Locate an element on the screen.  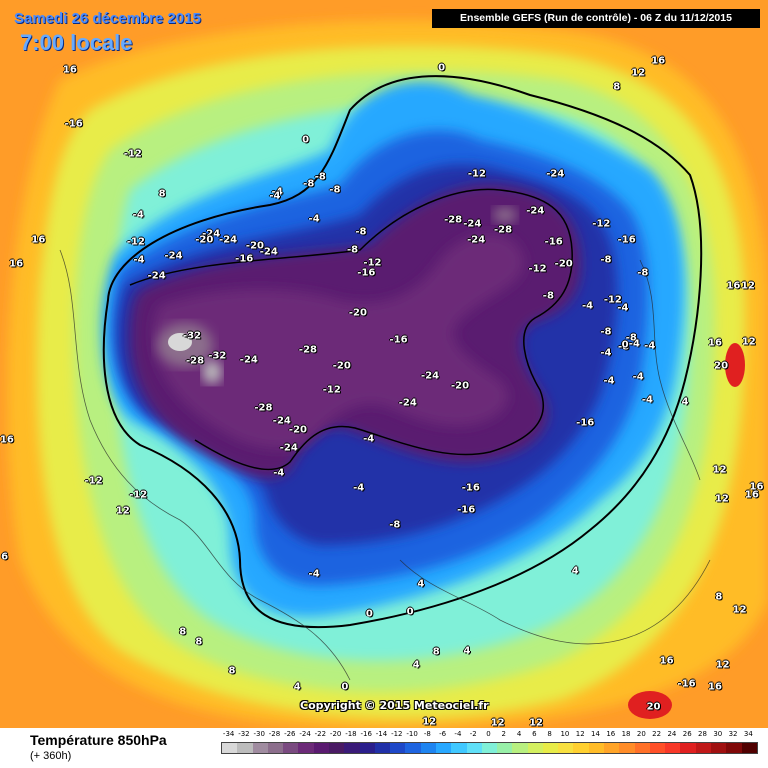
legend-tick-label: -26 is located at coordinates (290, 734).